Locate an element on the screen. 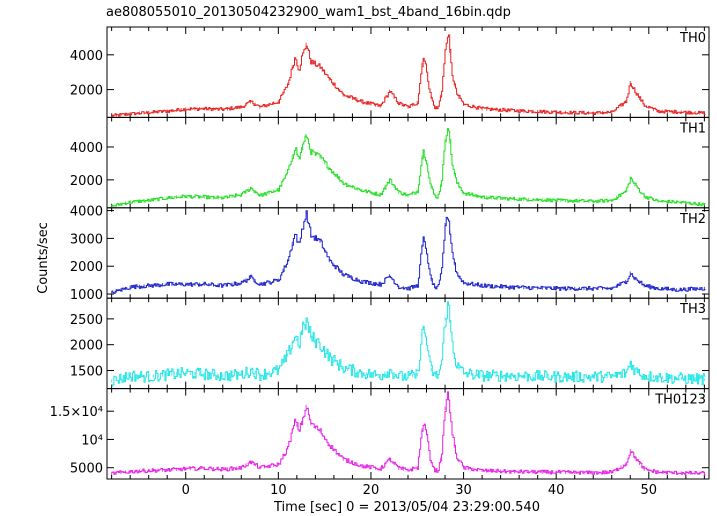  panel-label: TH2 is located at coordinates (692, 219).